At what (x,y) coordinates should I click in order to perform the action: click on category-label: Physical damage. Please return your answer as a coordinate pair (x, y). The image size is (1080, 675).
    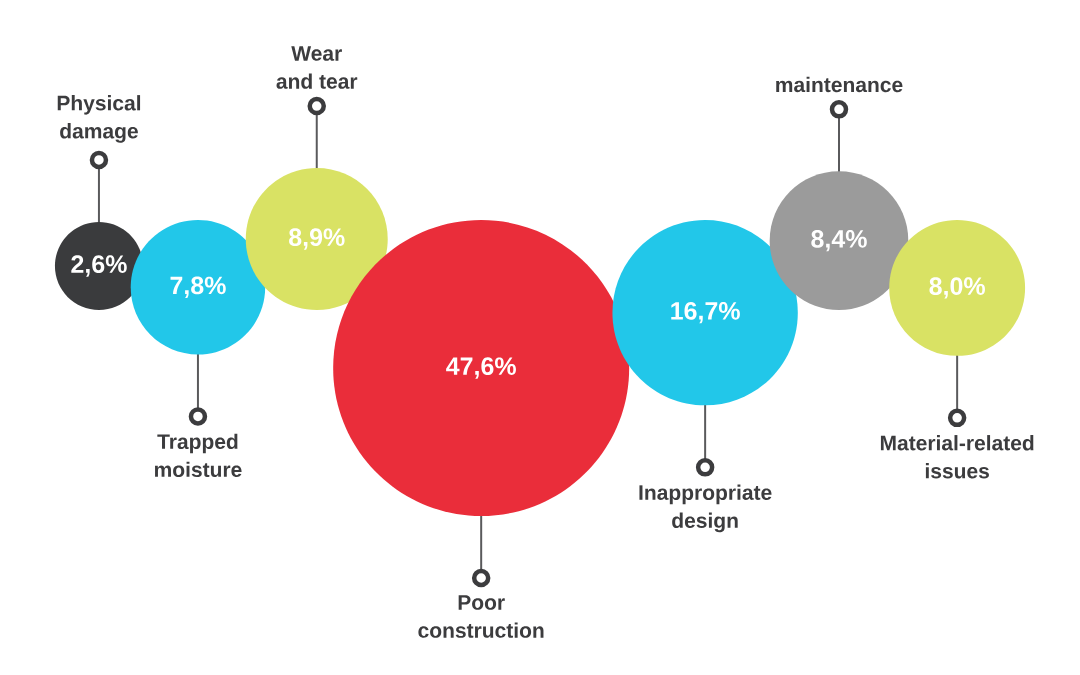
    Looking at the image, I should click on (99, 119).